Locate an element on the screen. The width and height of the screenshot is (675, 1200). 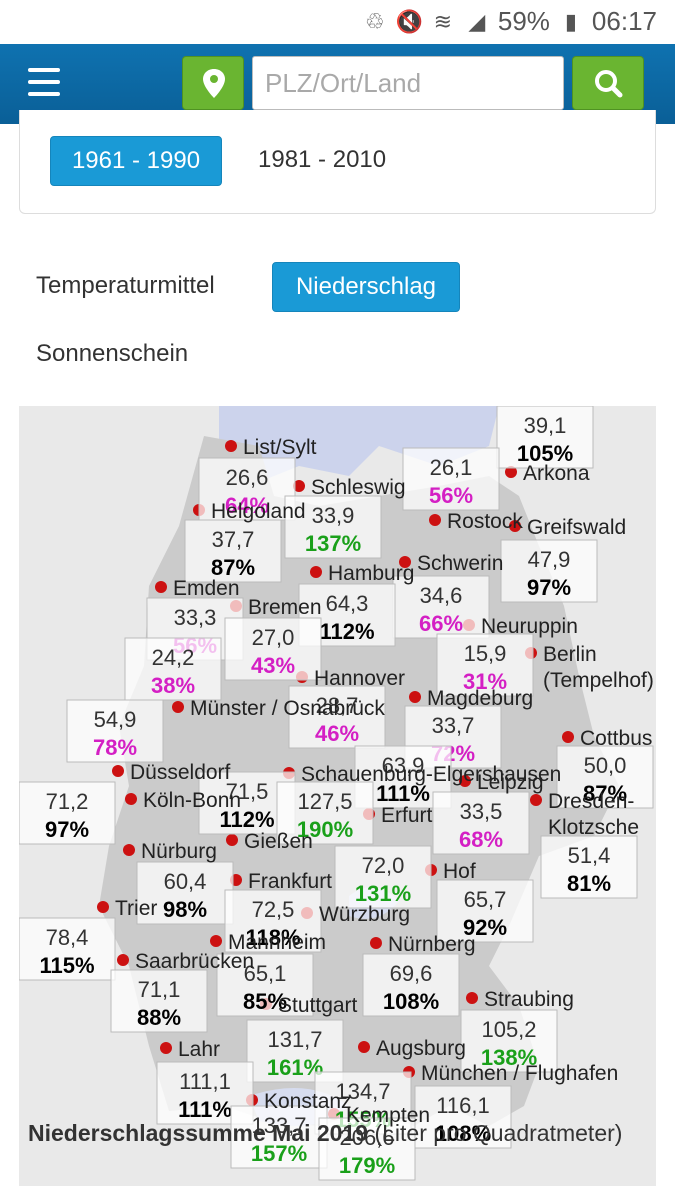
precip-amount: 65,7 is located at coordinates (485, 899).